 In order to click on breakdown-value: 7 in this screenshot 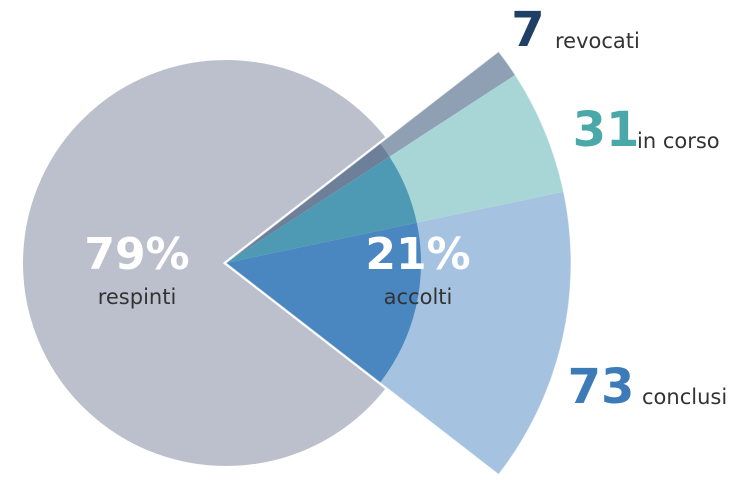, I will do `click(527, 30)`.